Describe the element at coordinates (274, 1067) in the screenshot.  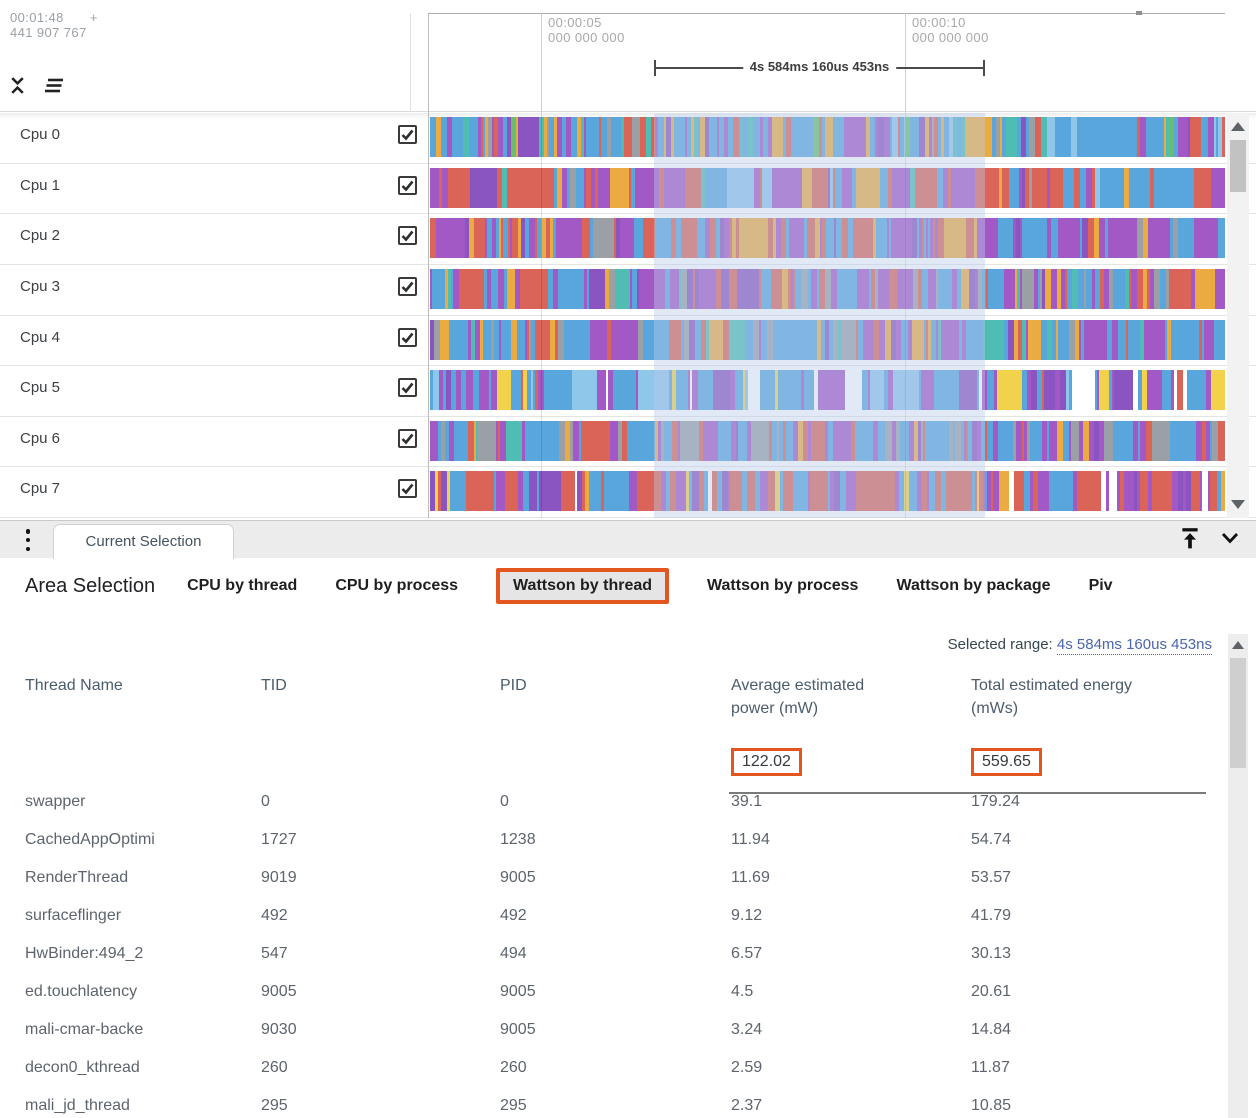
I see `cell-tid: 260` at that location.